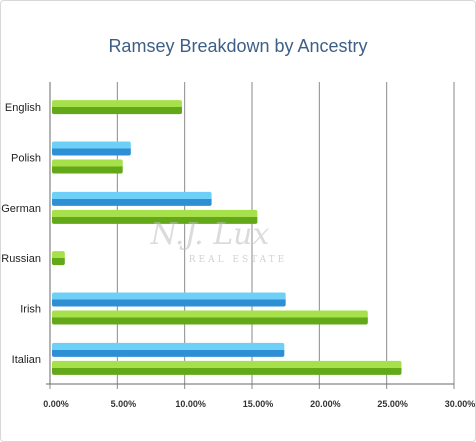 Image resolution: width=476 pixels, height=442 pixels. What do you see at coordinates (26, 159) in the screenshot?
I see `category-label: Polish` at bounding box center [26, 159].